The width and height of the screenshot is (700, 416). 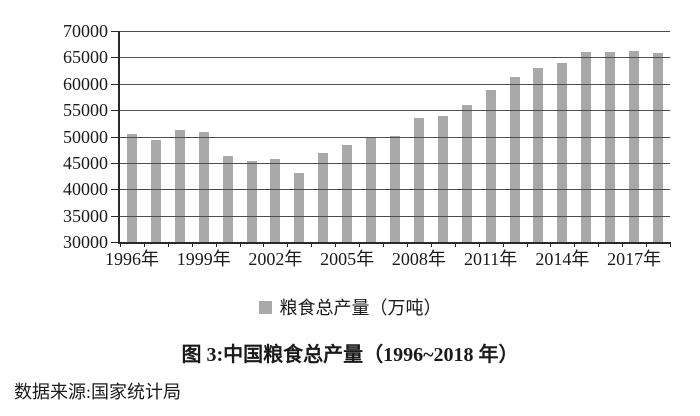 I want to click on x-axis-label-2005: 2005年, so click(x=347, y=259).